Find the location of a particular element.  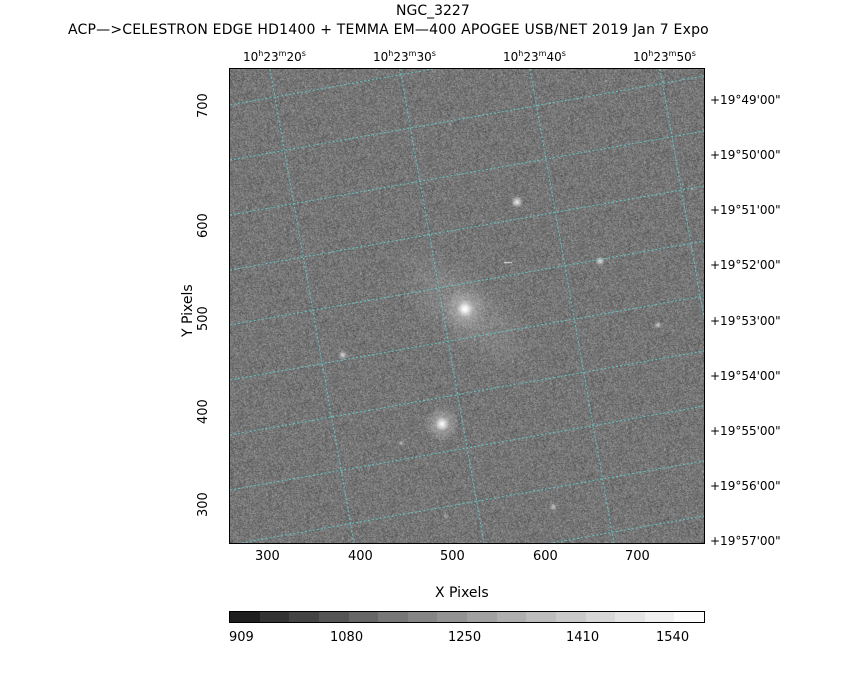

dec-label: +19°51'00" is located at coordinates (745, 210).